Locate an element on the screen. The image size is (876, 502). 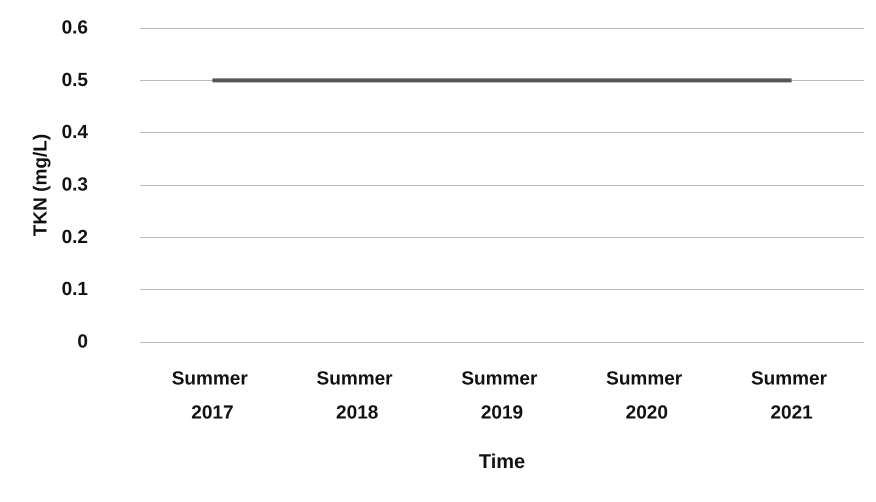
y-tick-label: 0.4 is located at coordinates (75, 133).